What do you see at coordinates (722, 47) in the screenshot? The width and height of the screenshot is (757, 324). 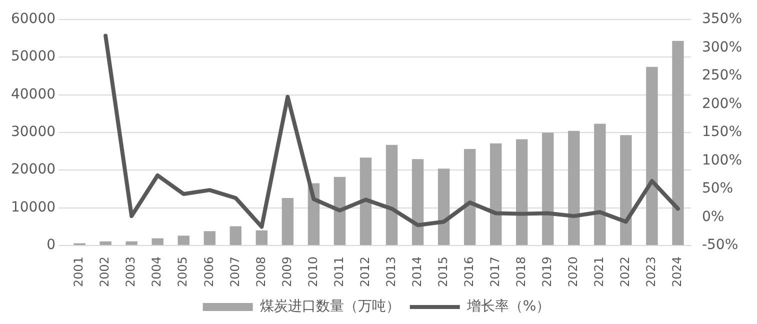 I see `y2-tick-label: 300%` at bounding box center [722, 47].